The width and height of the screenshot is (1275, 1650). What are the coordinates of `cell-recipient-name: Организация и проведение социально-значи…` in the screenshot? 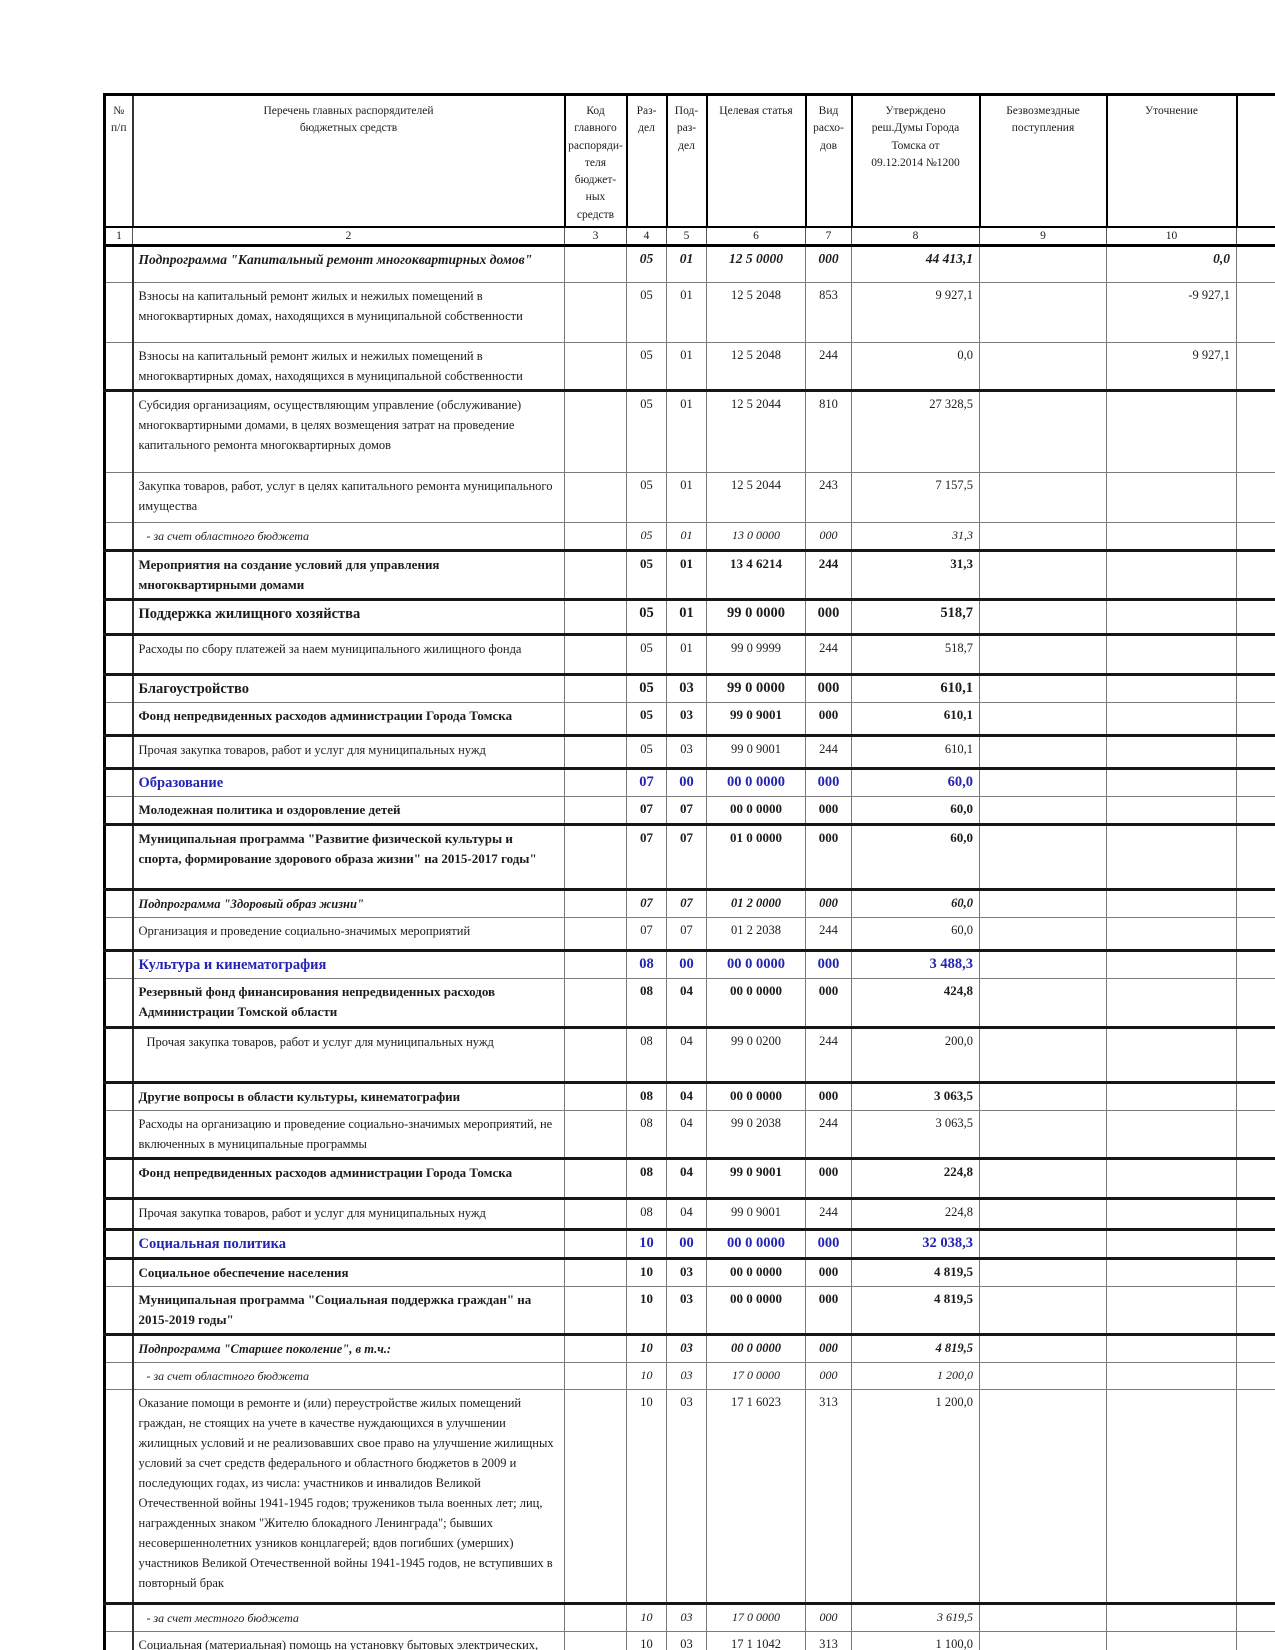 It's located at (348, 933).